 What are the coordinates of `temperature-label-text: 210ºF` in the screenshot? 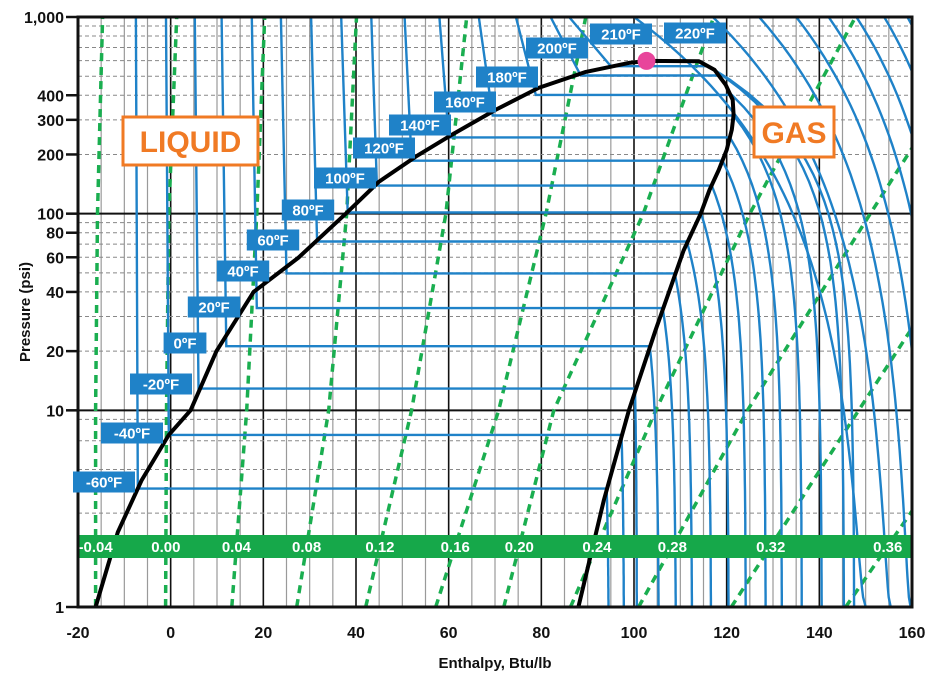 It's located at (621, 35).